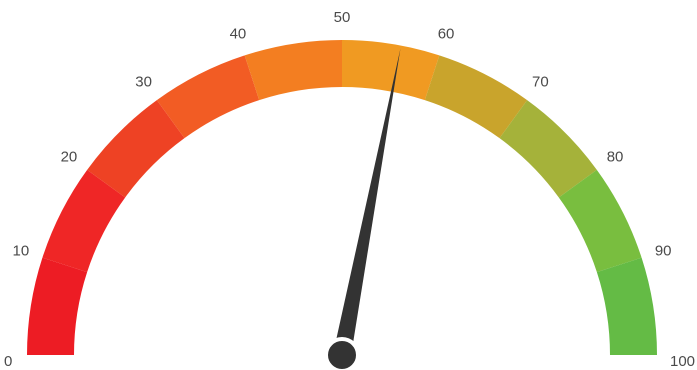 The width and height of the screenshot is (697, 370). Describe the element at coordinates (540, 82) in the screenshot. I see `tick-label-70: 70` at that location.